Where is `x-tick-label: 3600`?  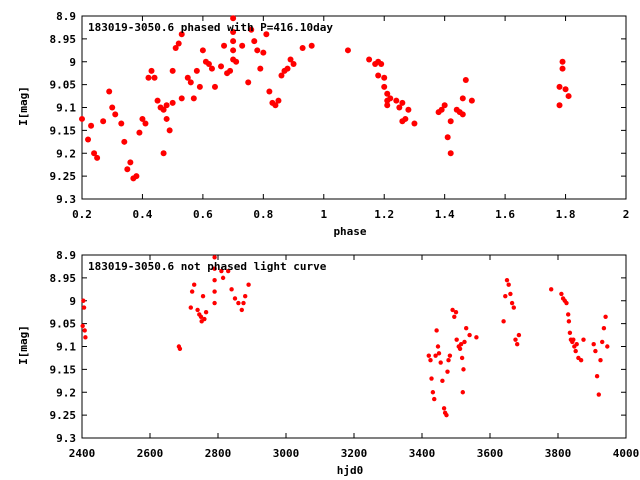
x-tick-label: 3600 is located at coordinates (490, 453).